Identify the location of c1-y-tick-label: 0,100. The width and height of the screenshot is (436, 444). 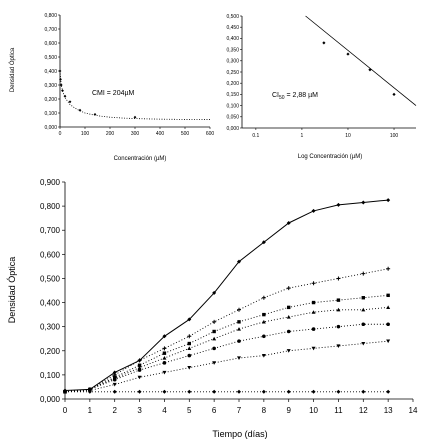
(50, 114).